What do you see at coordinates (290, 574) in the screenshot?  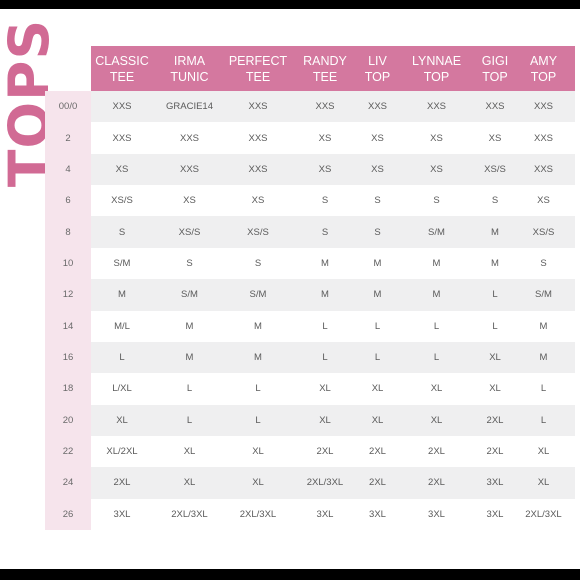 I see `bottom-border` at bounding box center [290, 574].